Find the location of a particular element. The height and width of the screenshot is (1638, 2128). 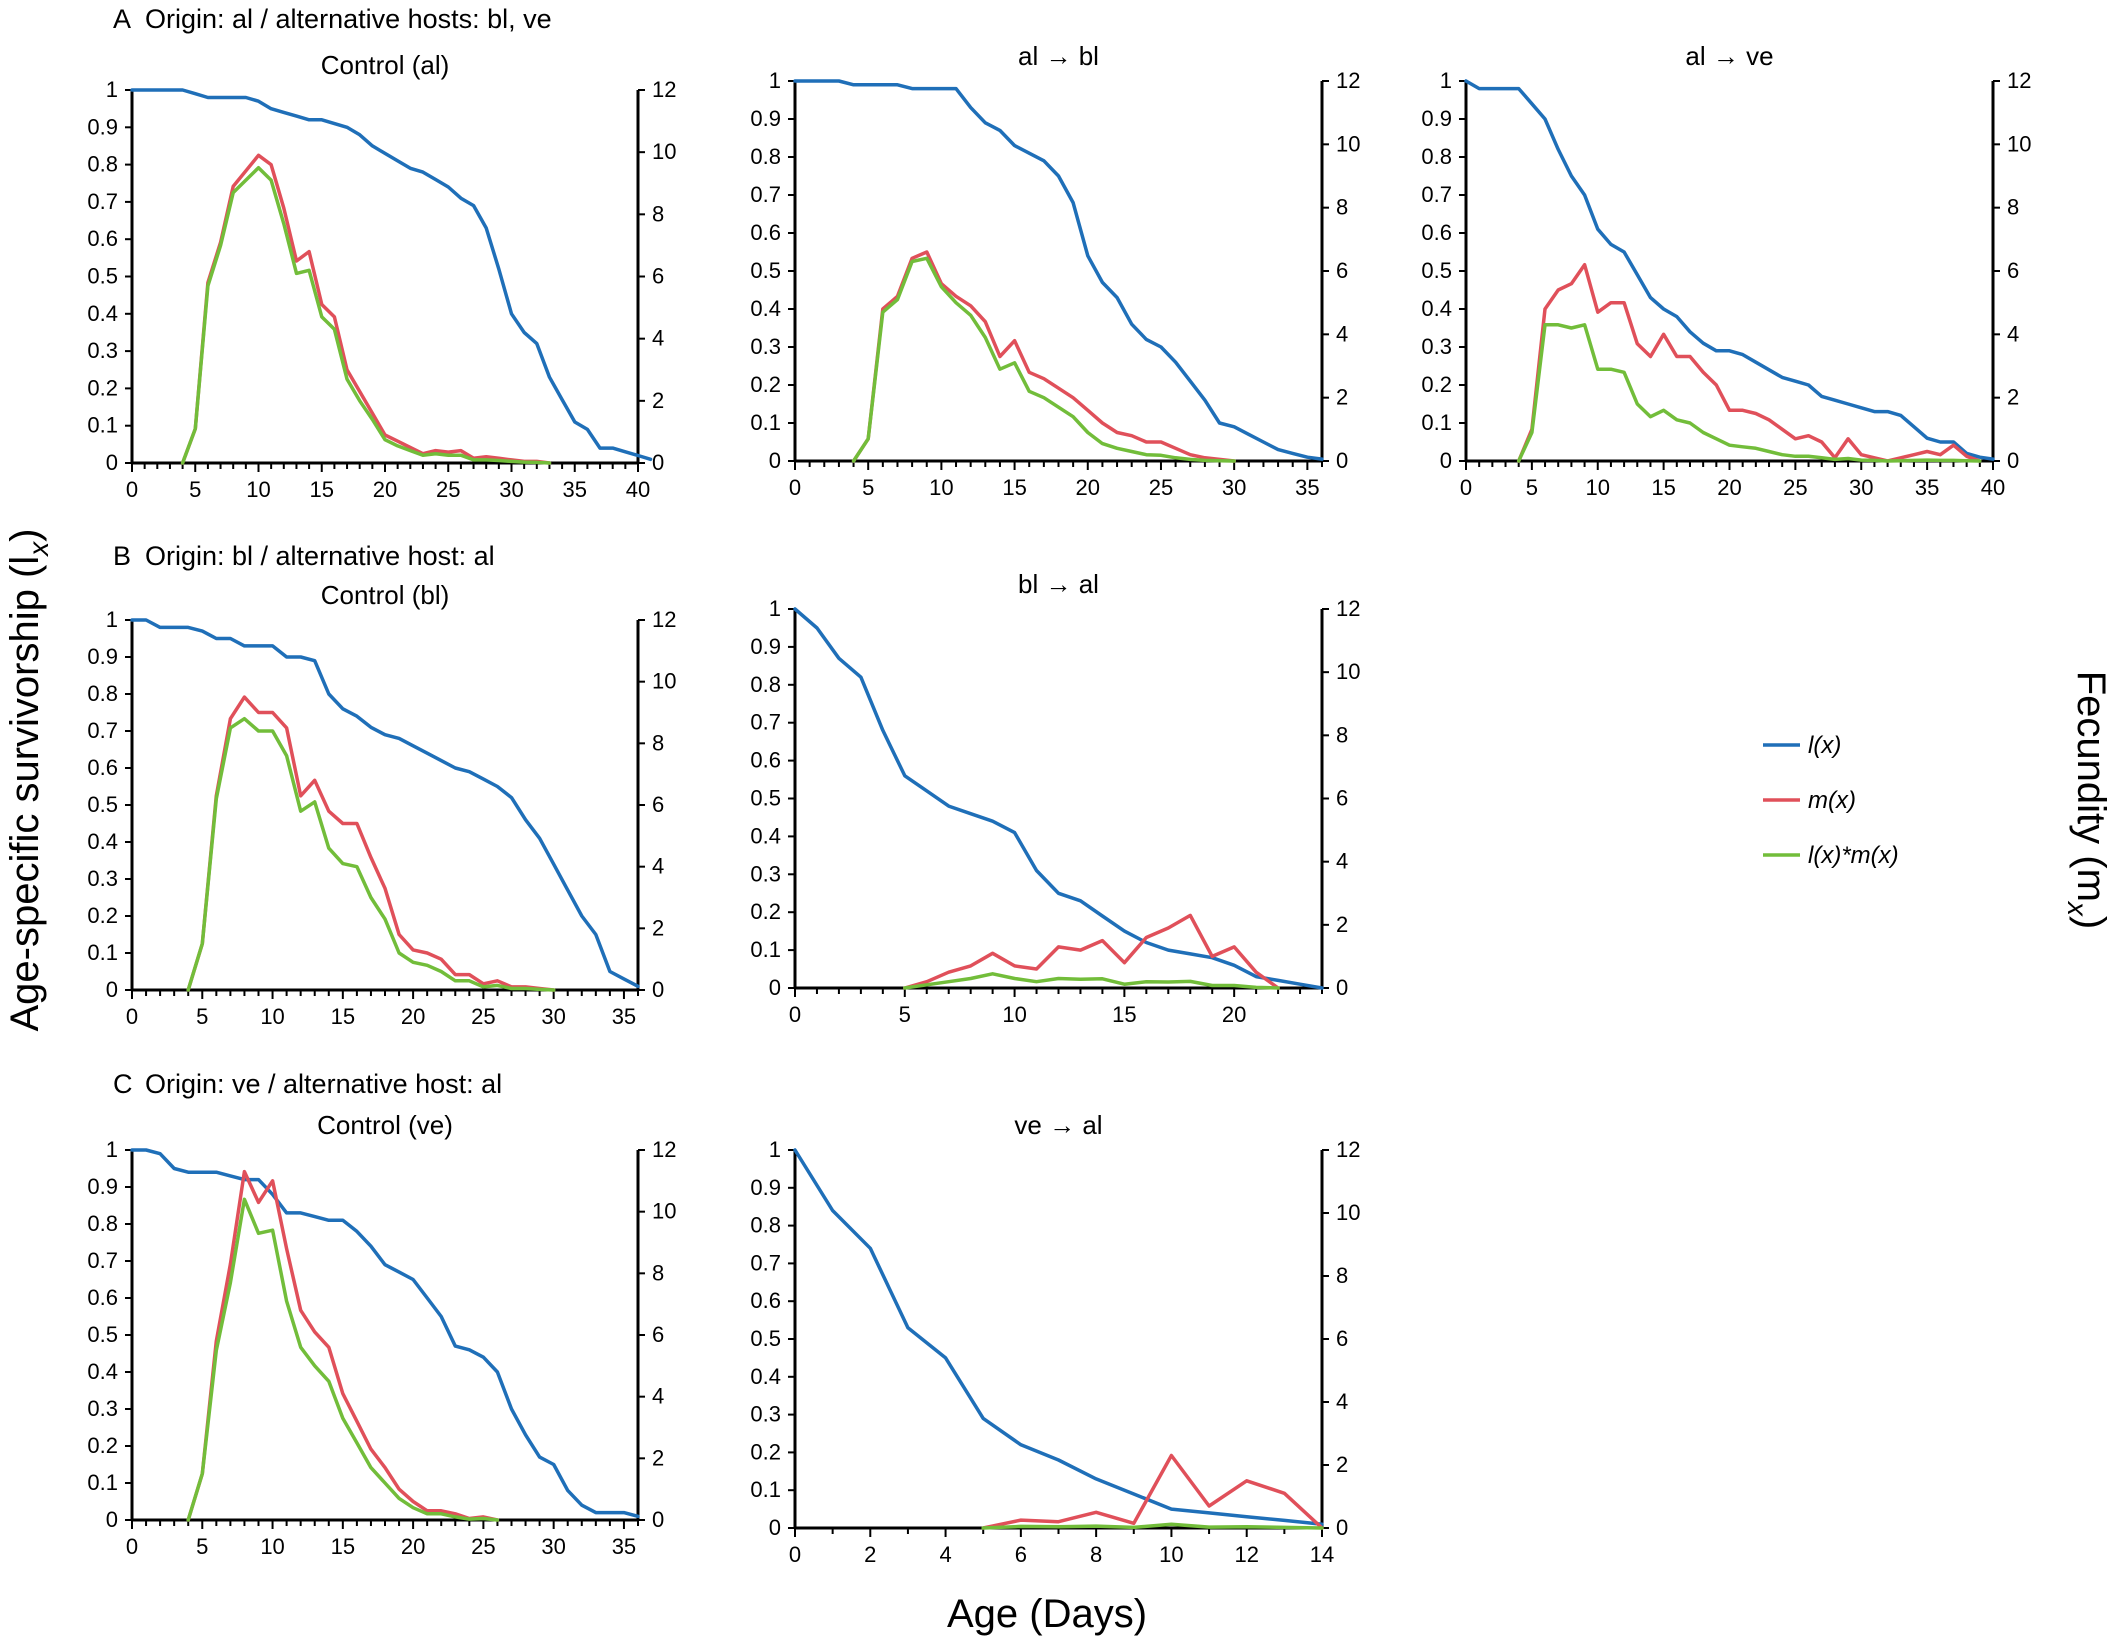

x-tick-label: 15 is located at coordinates (1663, 487).